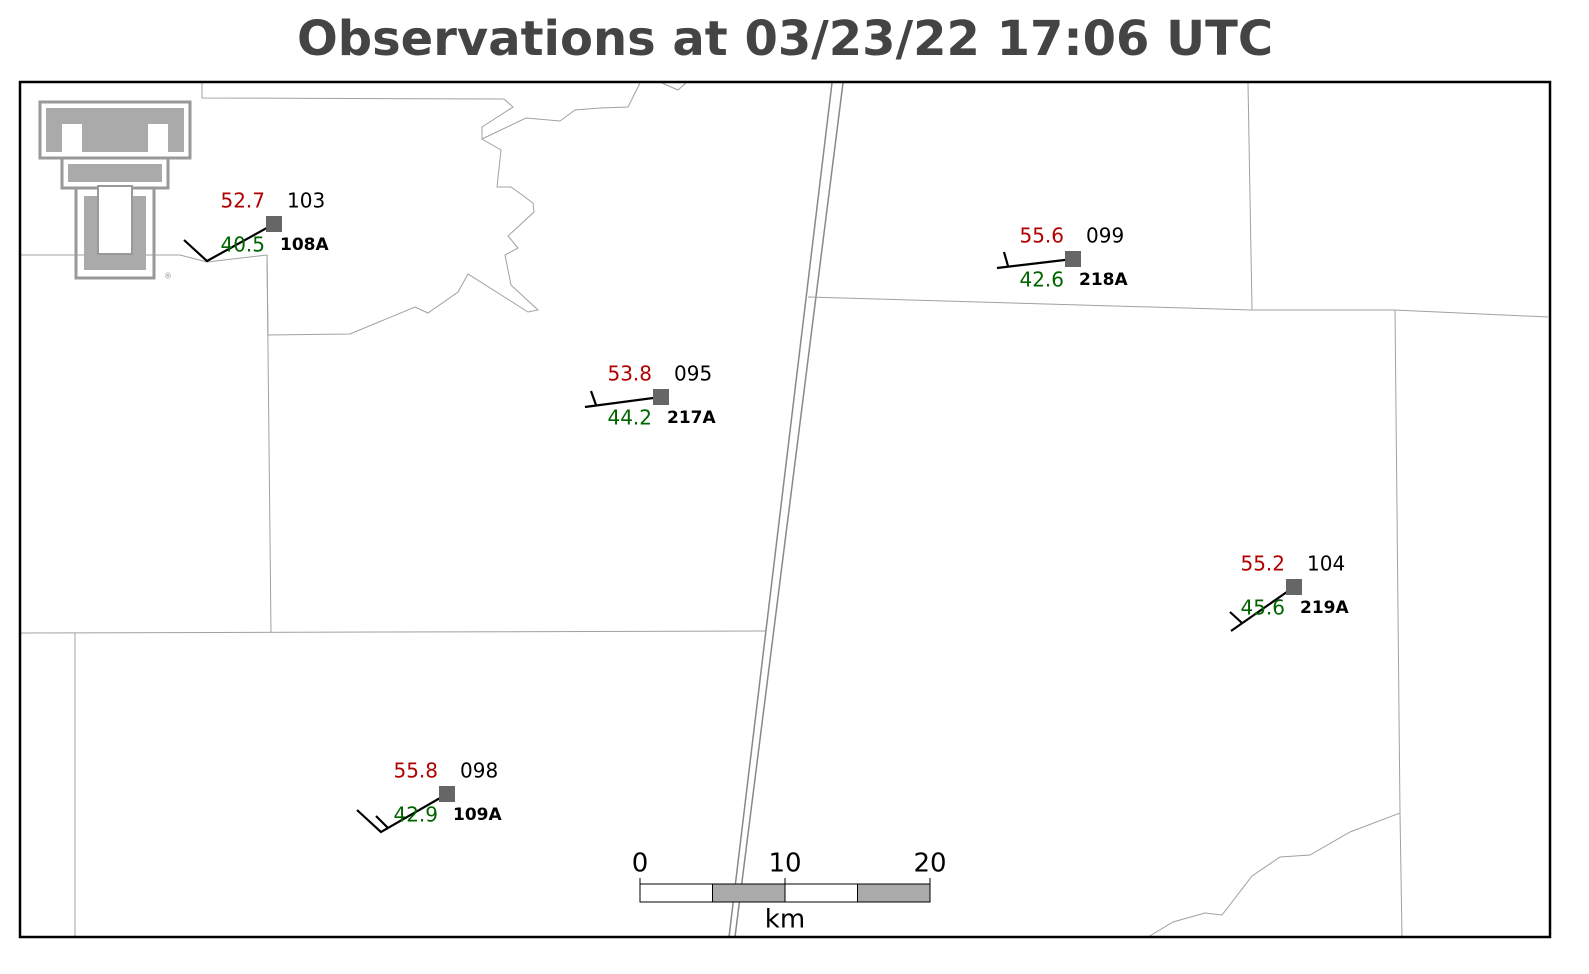 This screenshot has height=974, width=1589. What do you see at coordinates (304, 245) in the screenshot?
I see `station-id: 108A` at bounding box center [304, 245].